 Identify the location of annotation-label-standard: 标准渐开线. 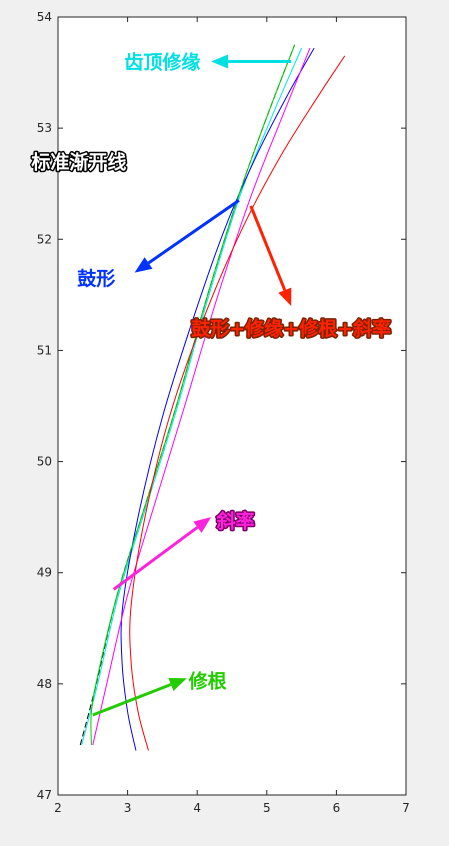
(78, 161).